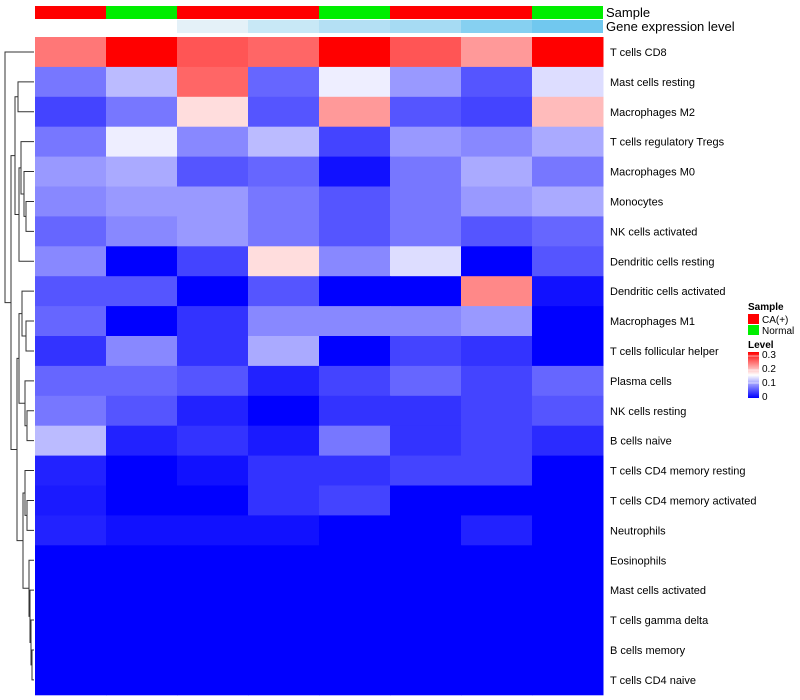  What do you see at coordinates (775, 320) in the screenshot?
I see `legend-label-ca: CA(+)` at bounding box center [775, 320].